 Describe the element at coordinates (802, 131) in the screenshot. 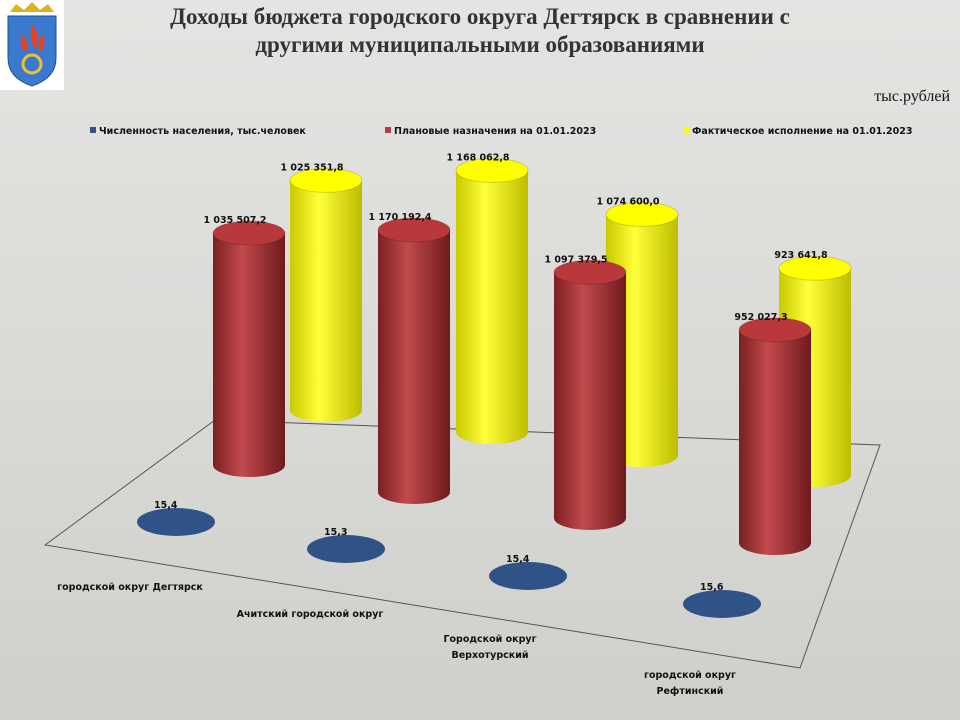

I see `legend-label: Фактическое исполнение на 01.01.2023` at that location.